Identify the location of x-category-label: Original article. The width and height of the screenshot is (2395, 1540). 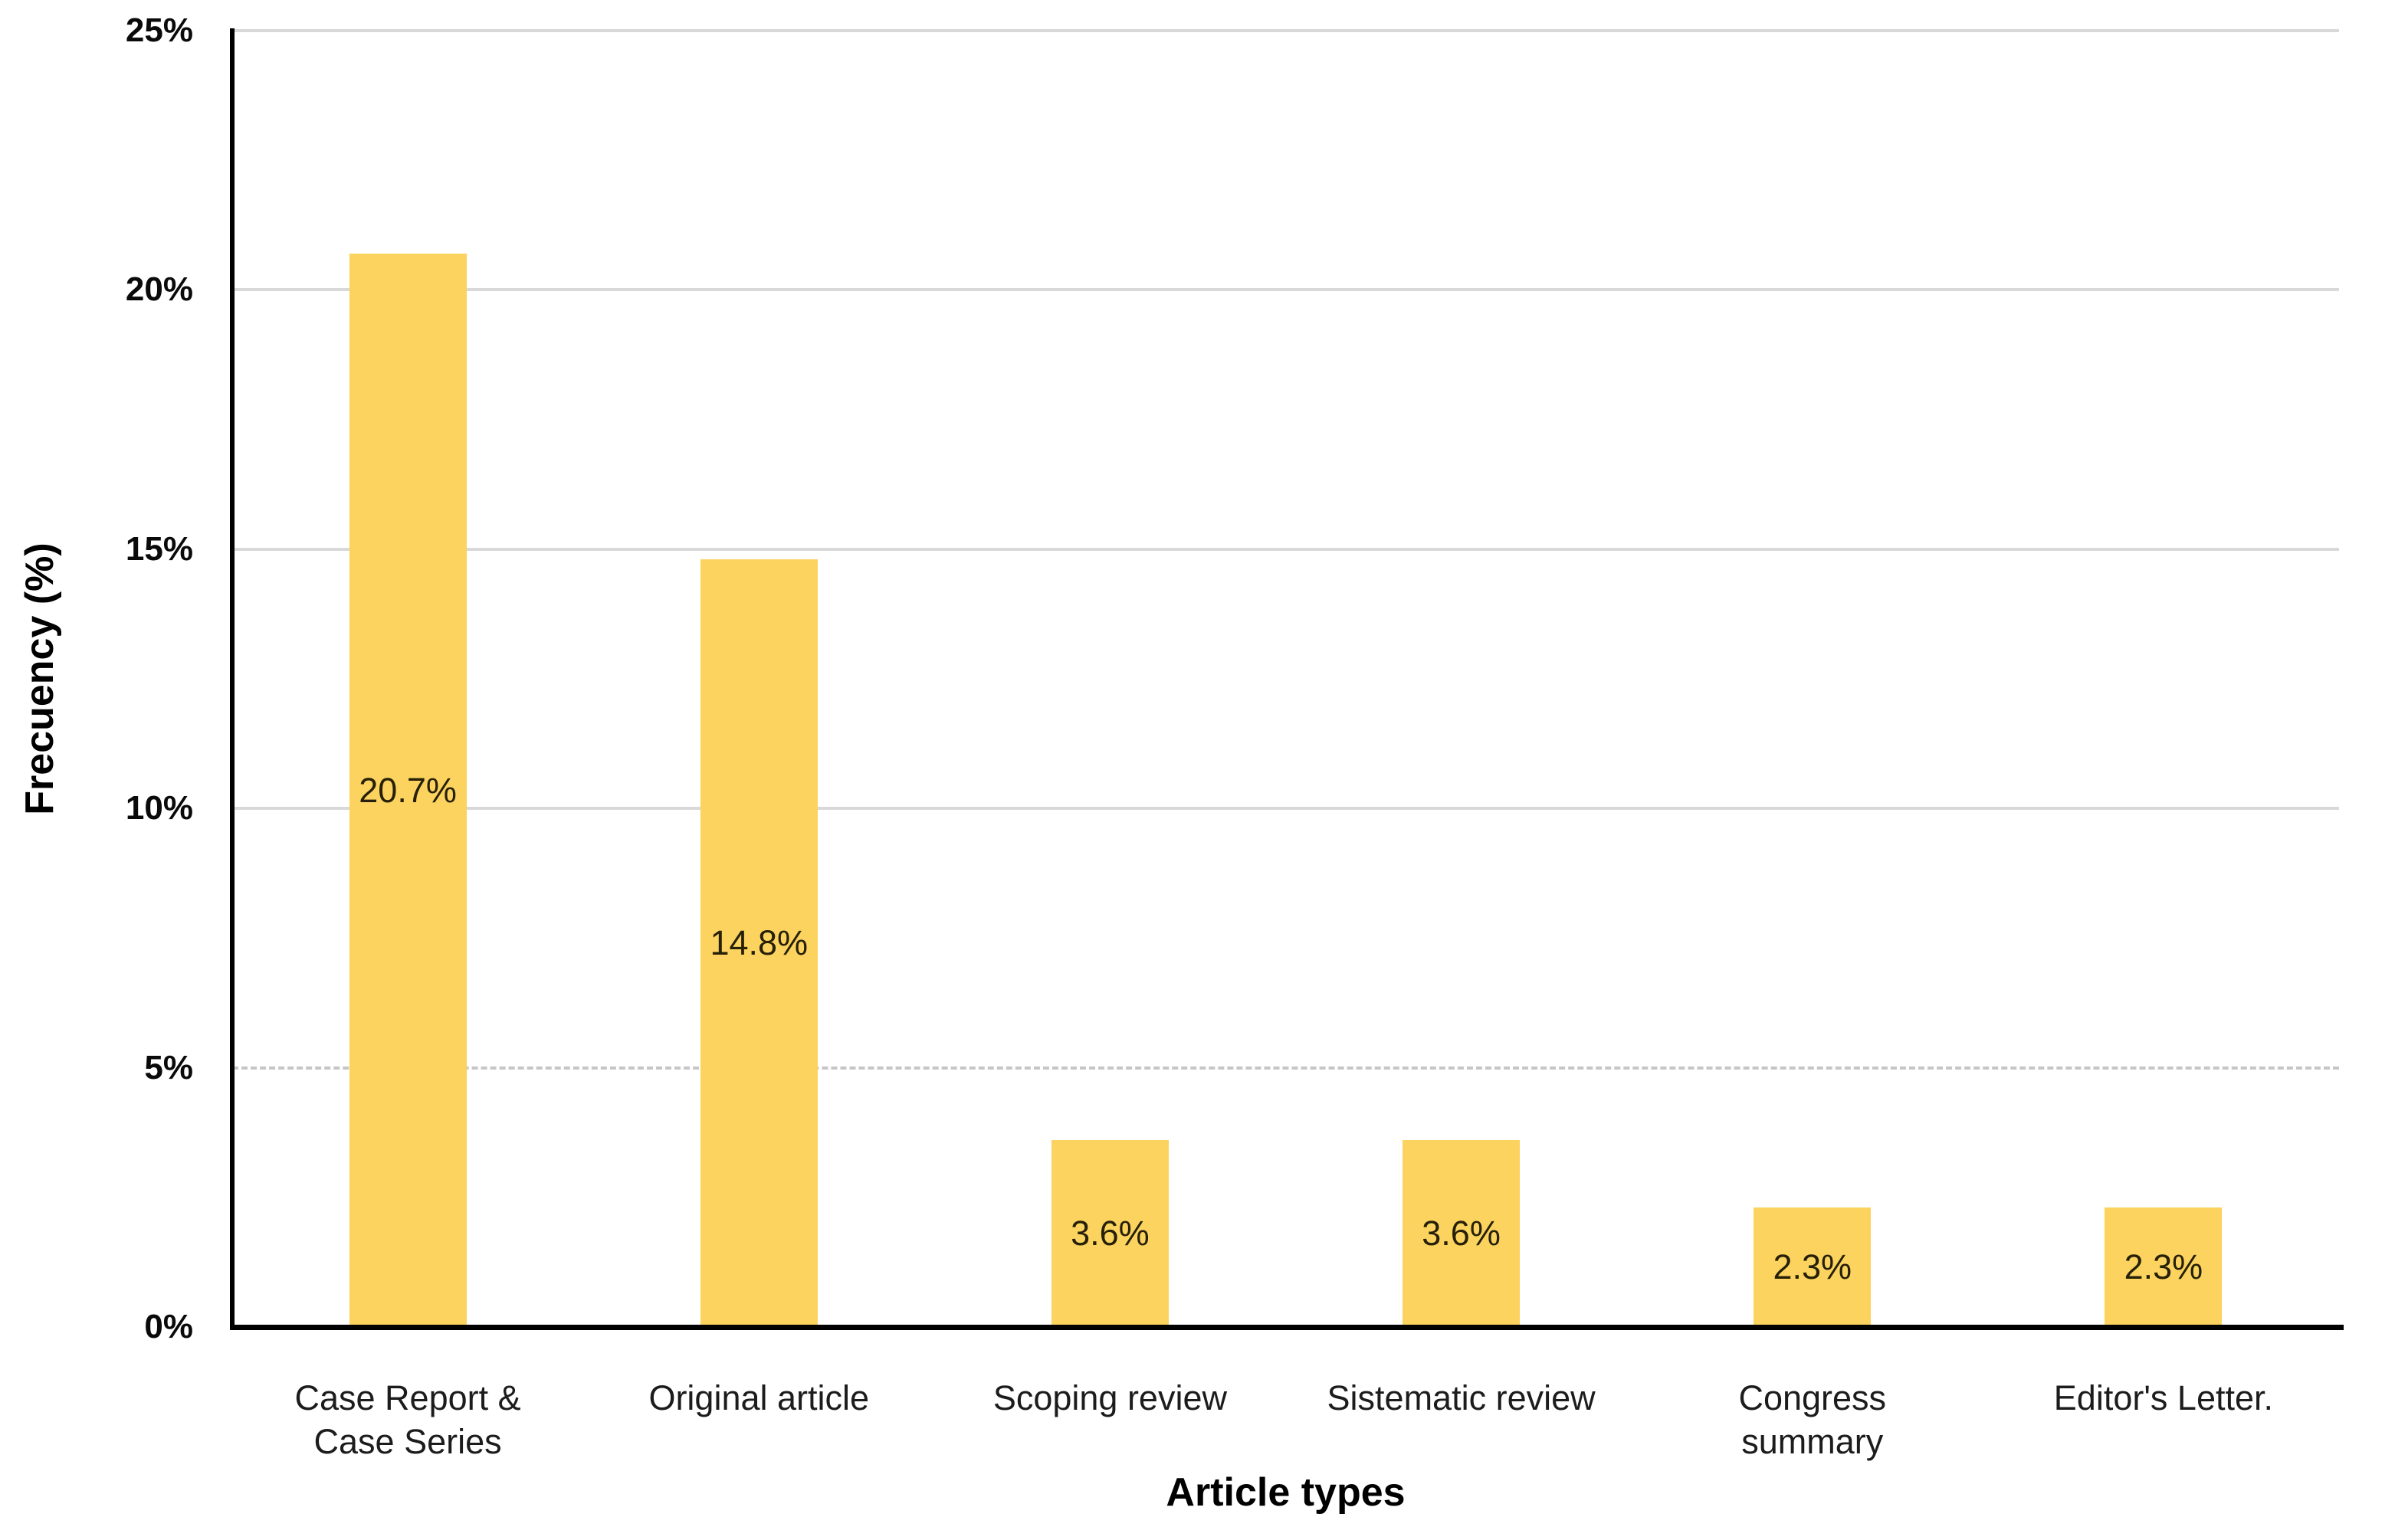
(759, 1397).